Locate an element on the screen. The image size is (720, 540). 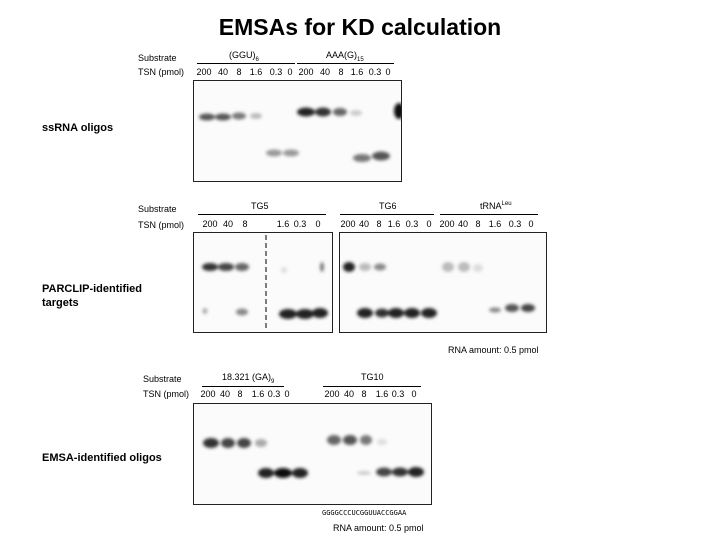
p2-tg6-lane-5: 0.3 is located at coordinates (412, 224).